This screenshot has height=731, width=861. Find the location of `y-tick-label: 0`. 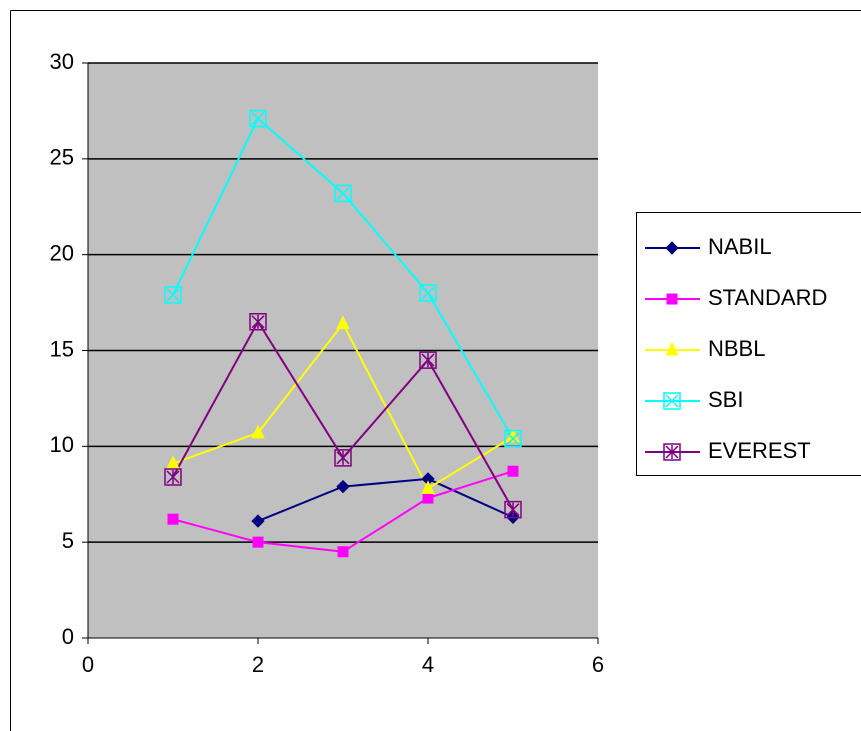

y-tick-label: 0 is located at coordinates (68, 636).